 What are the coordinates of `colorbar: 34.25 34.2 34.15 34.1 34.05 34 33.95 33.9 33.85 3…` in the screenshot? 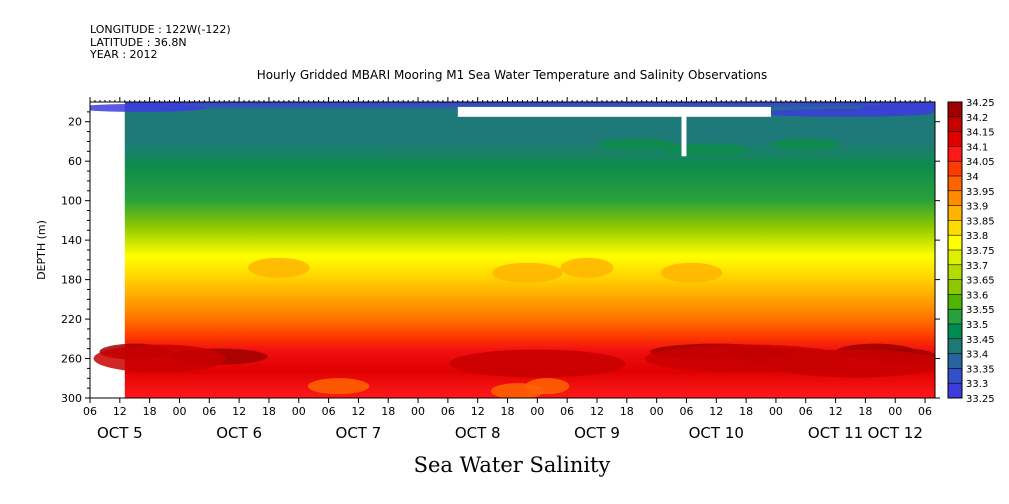 It's located at (971, 251).